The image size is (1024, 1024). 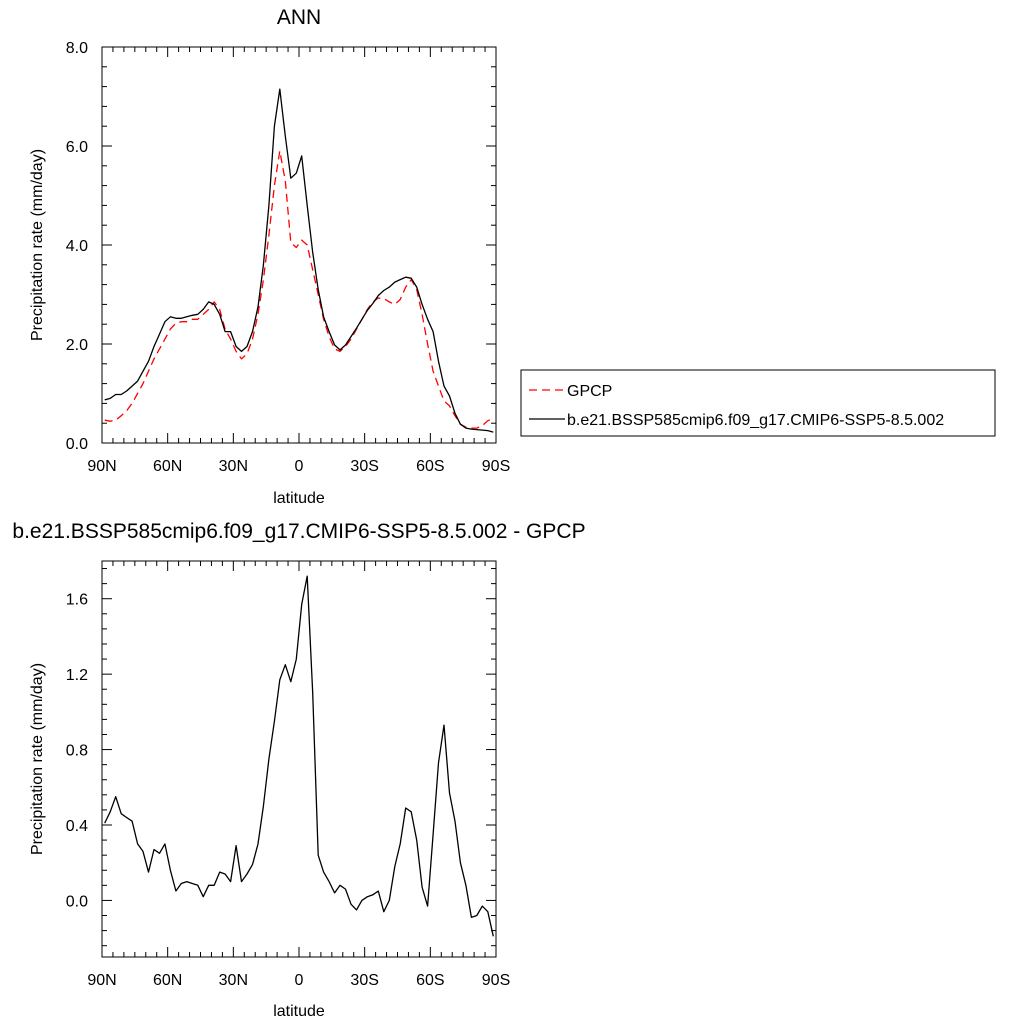 I want to click on y-tick-label: 4.0, so click(x=77, y=246).